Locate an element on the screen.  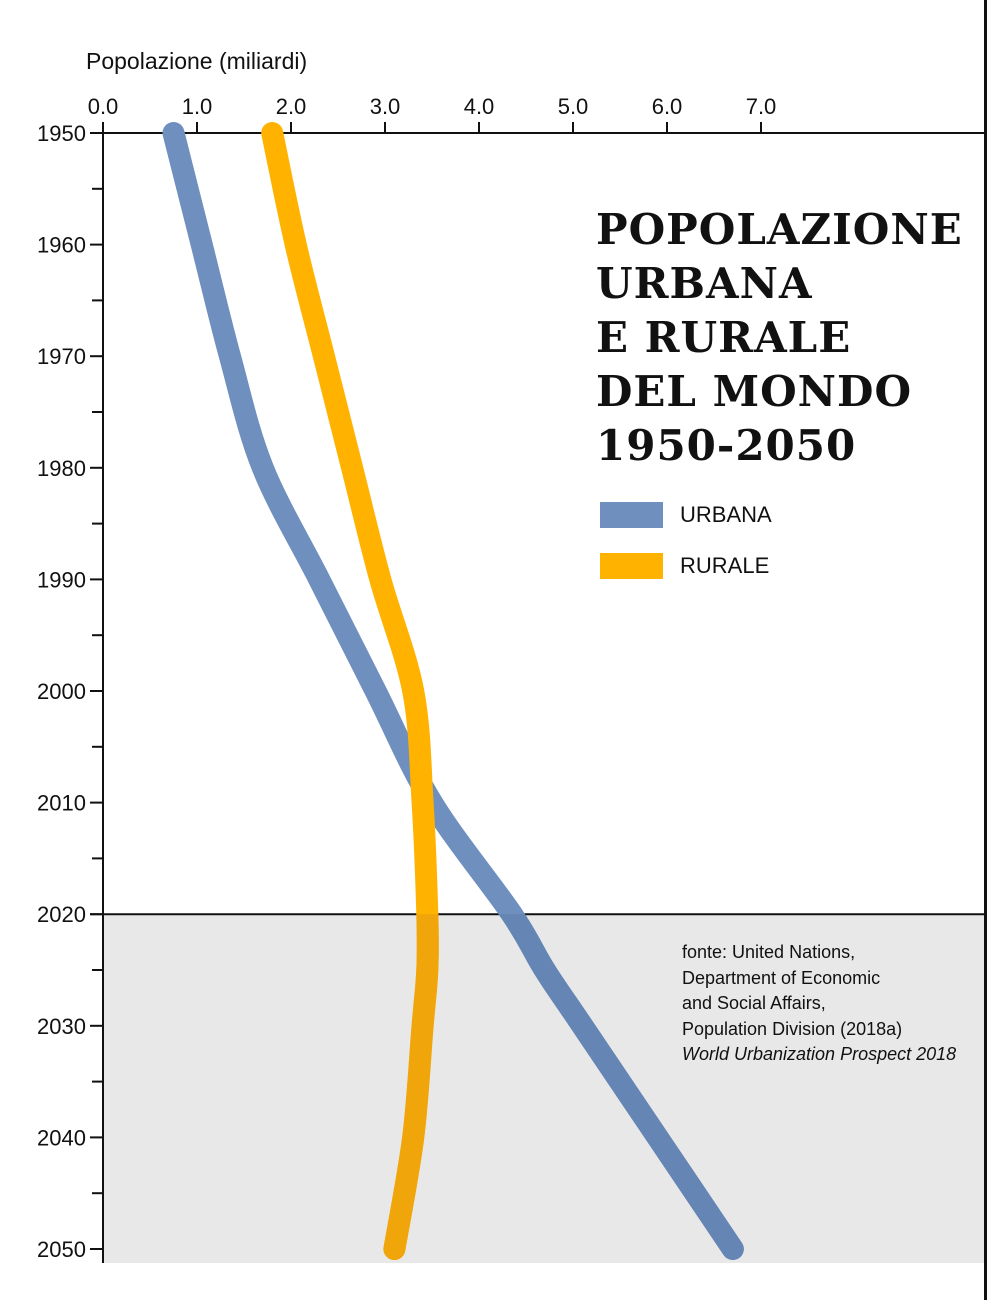
legend-swatch-rurale is located at coordinates (631, 566).